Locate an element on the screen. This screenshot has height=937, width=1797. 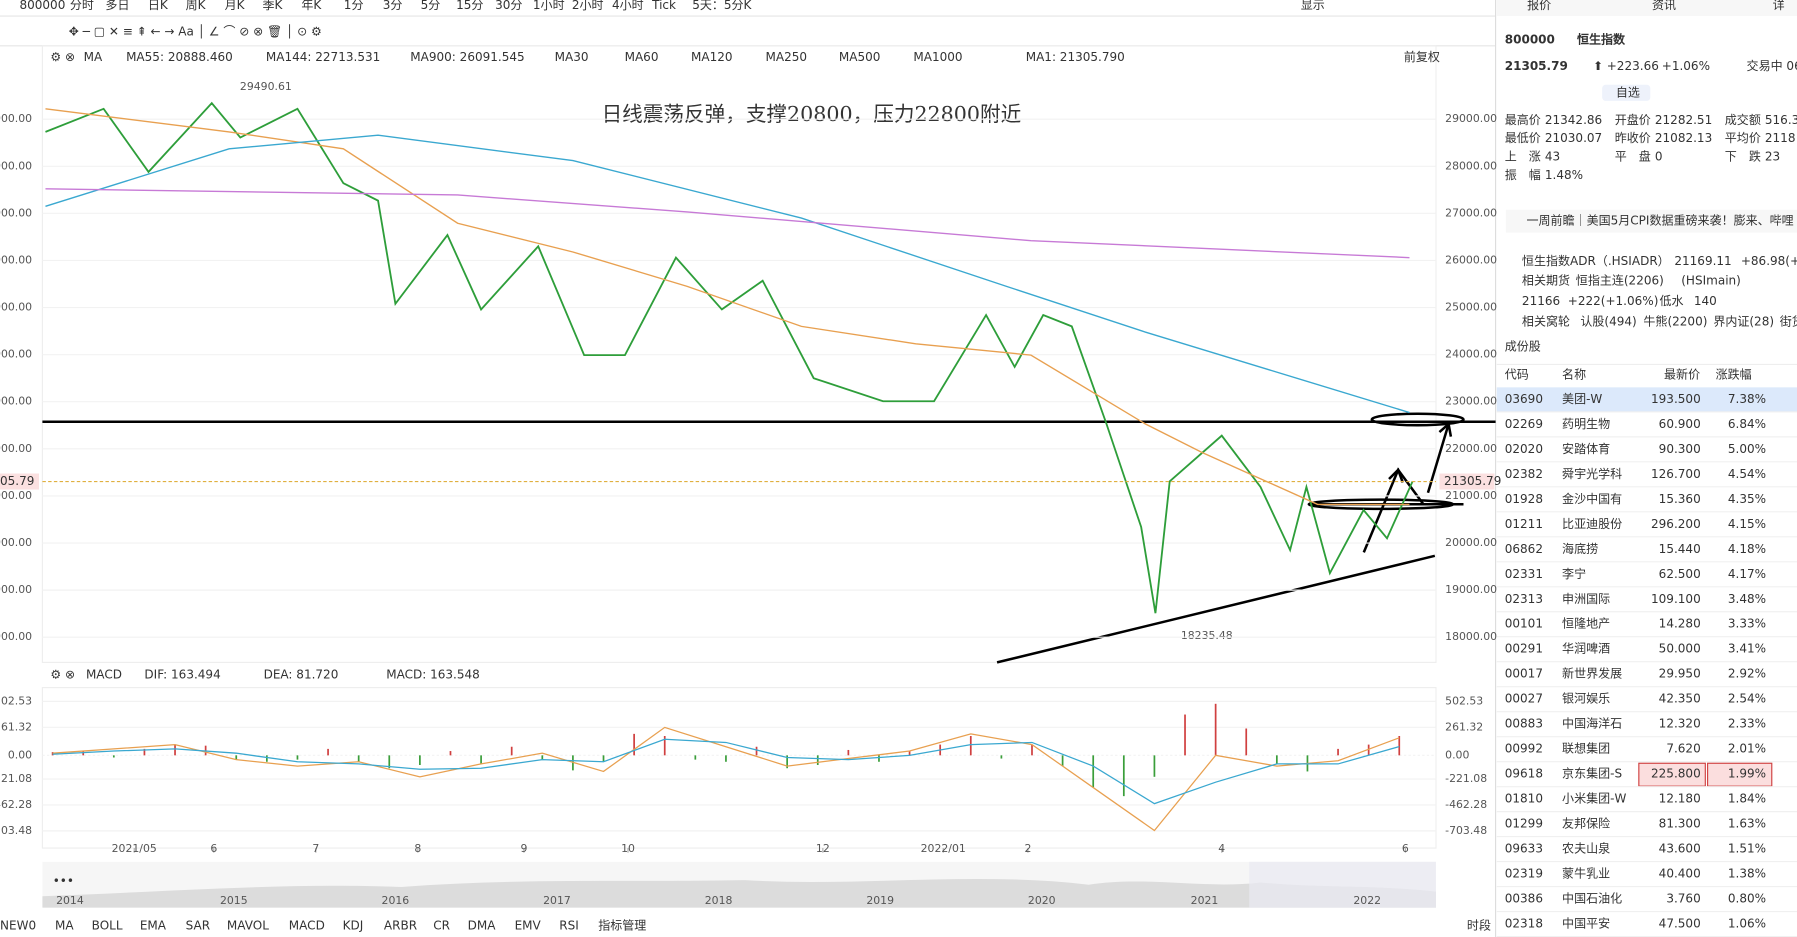
table-cell: 蒙牛乳业 is located at coordinates (1586, 873).